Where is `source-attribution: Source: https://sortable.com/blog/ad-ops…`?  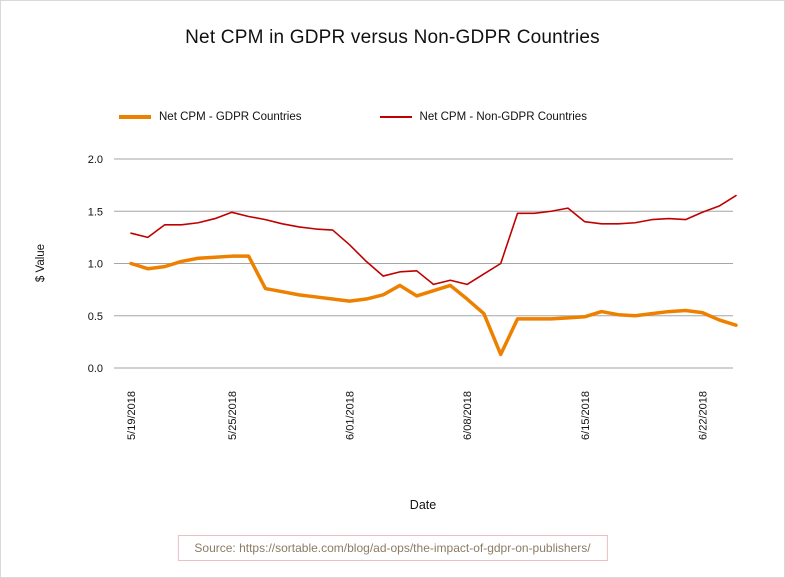
source-attribution: Source: https://sortable.com/blog/ad-ops… is located at coordinates (392, 548).